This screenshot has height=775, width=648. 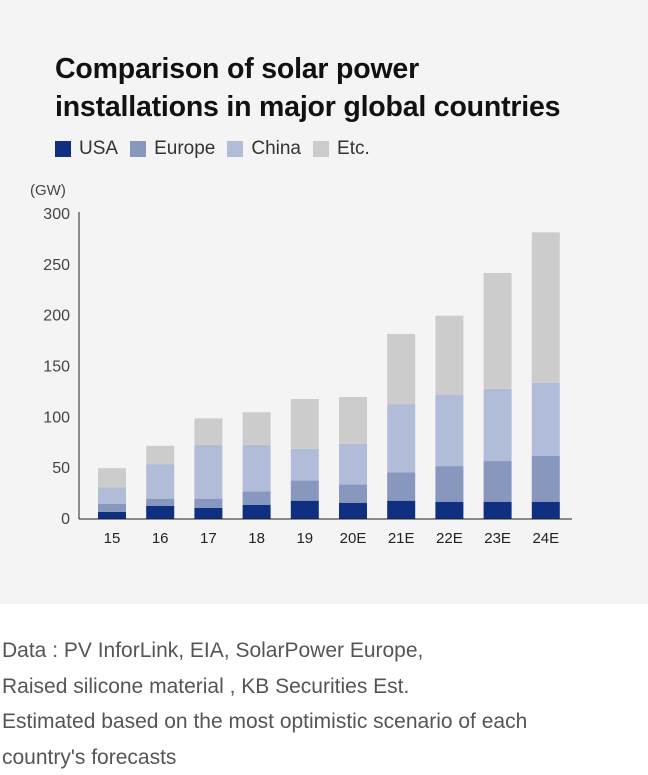 What do you see at coordinates (184, 149) in the screenshot?
I see `legend-label-europe: Europe` at bounding box center [184, 149].